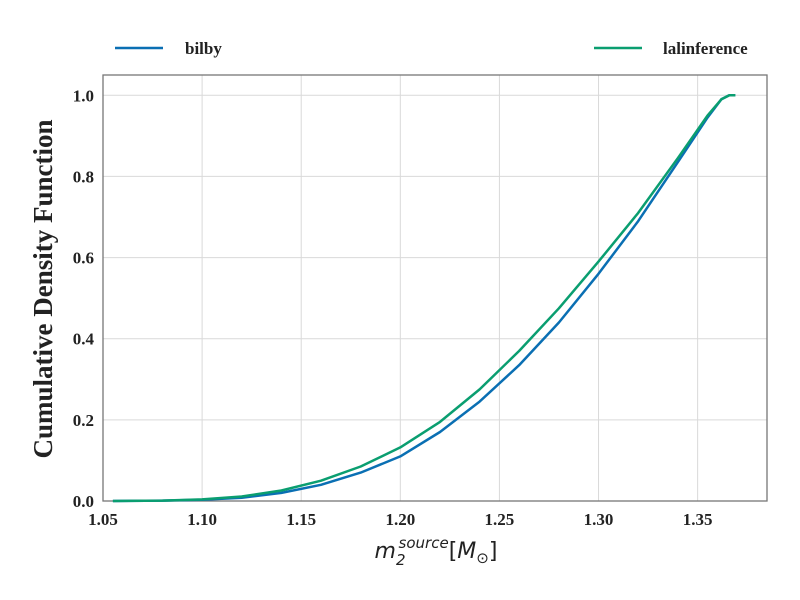 This screenshot has height=600, width=800. Describe the element at coordinates (43, 288) in the screenshot. I see `y-axis-label: Cumulative Density Function` at that location.